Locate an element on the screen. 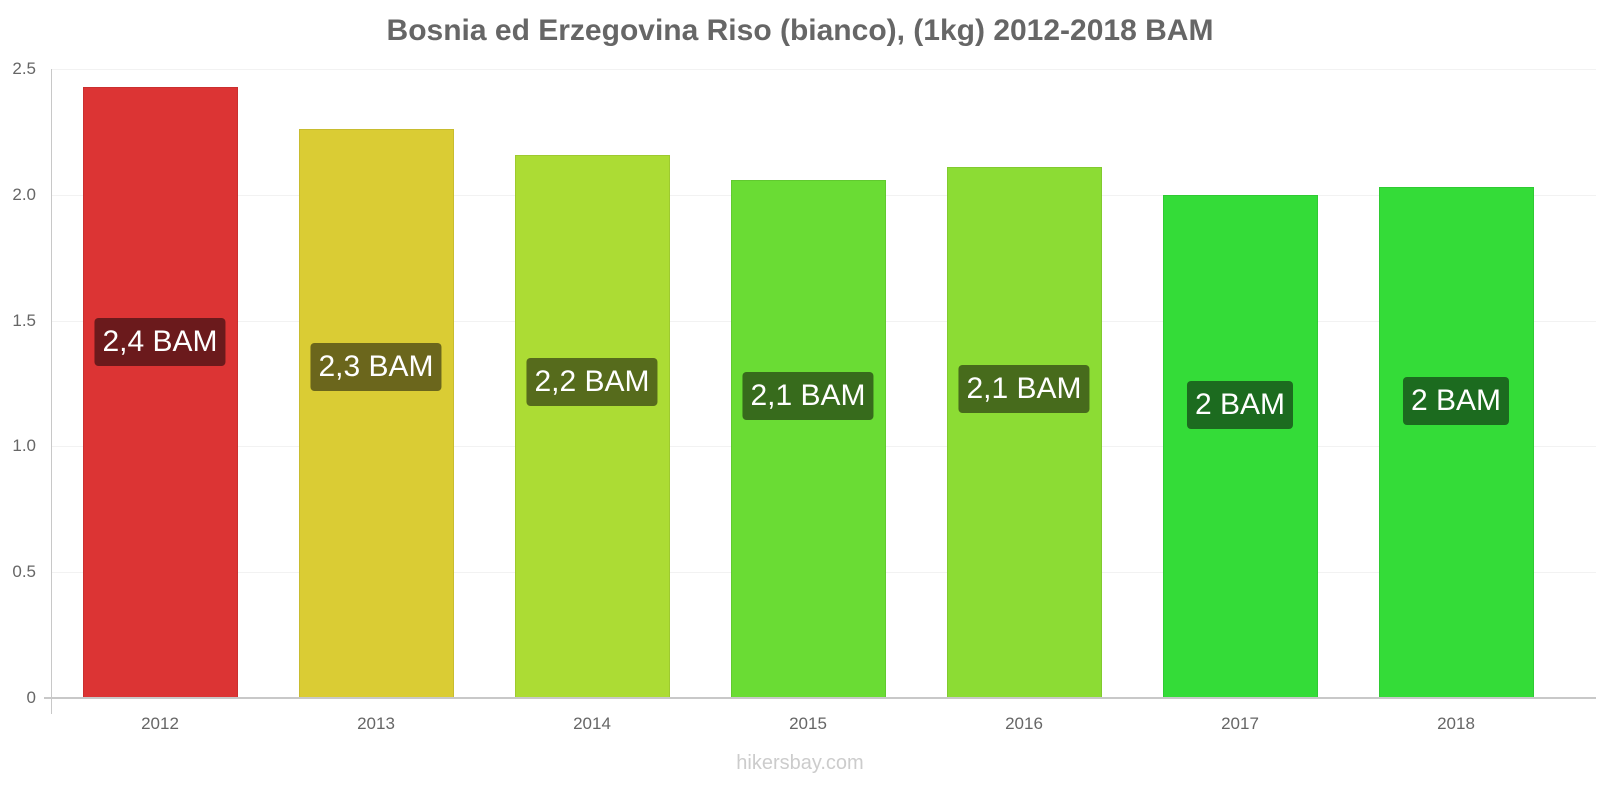 This screenshot has width=1600, height=800. source-credit: hikersbay.com is located at coordinates (800, 763).